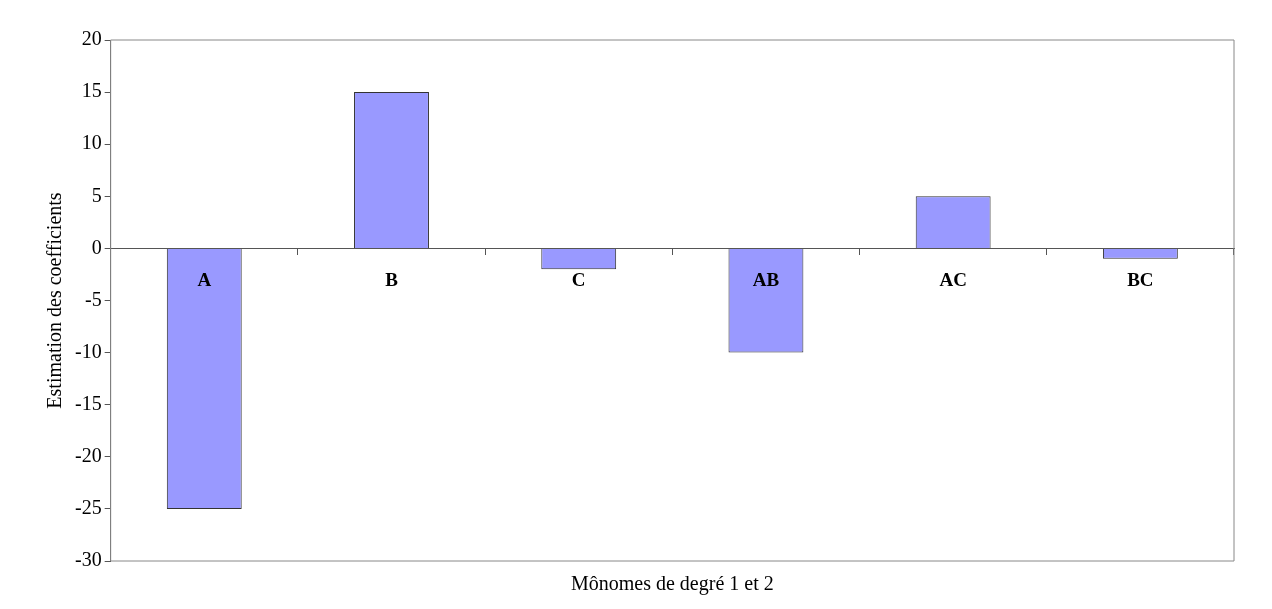 Image resolution: width=1272 pixels, height=609 pixels. I want to click on x-tick-label: BC, so click(1140, 279).